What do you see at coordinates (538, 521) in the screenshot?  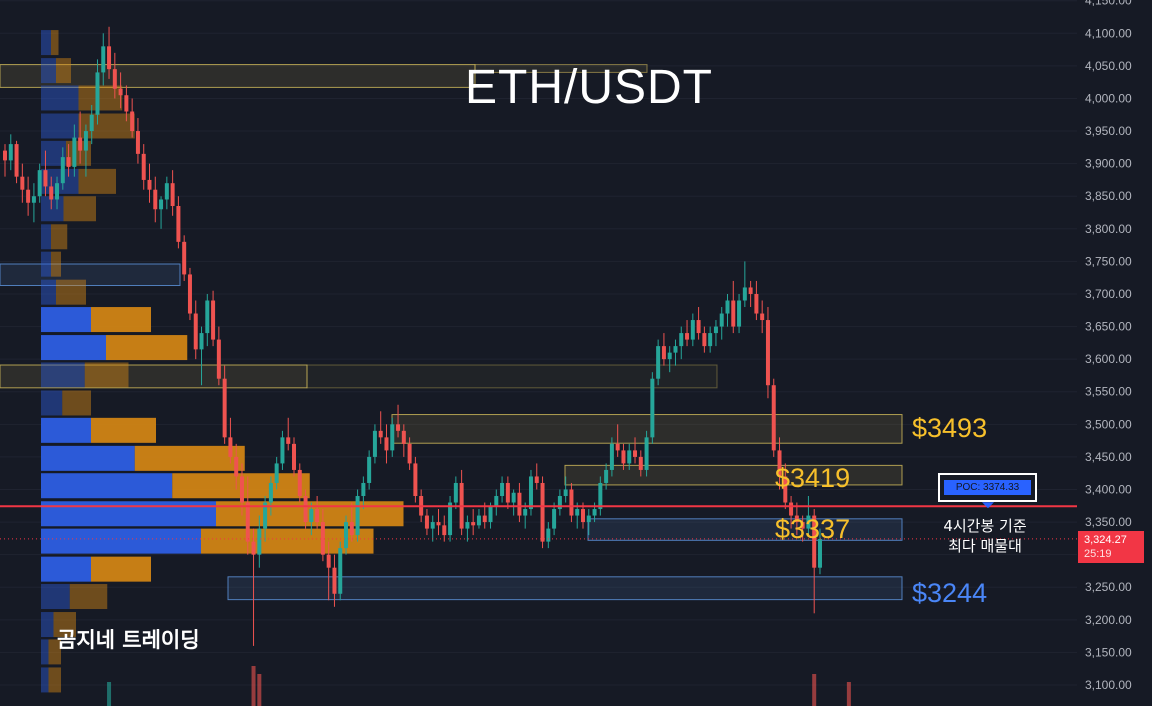 I see `lines-layer` at bounding box center [538, 521].